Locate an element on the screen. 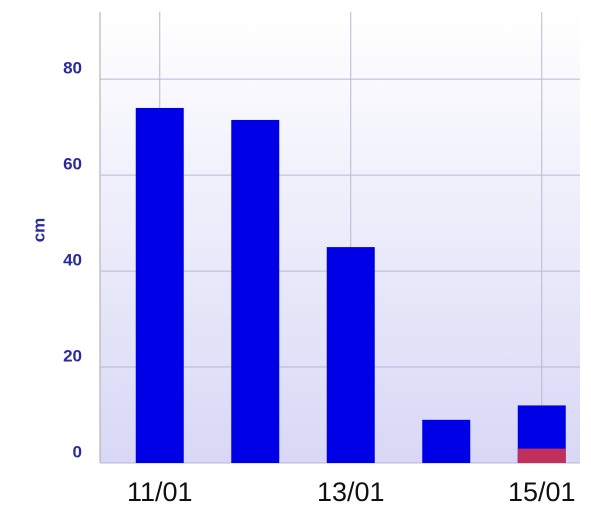 The width and height of the screenshot is (591, 520). y-tick-label: 20 is located at coordinates (72, 356).